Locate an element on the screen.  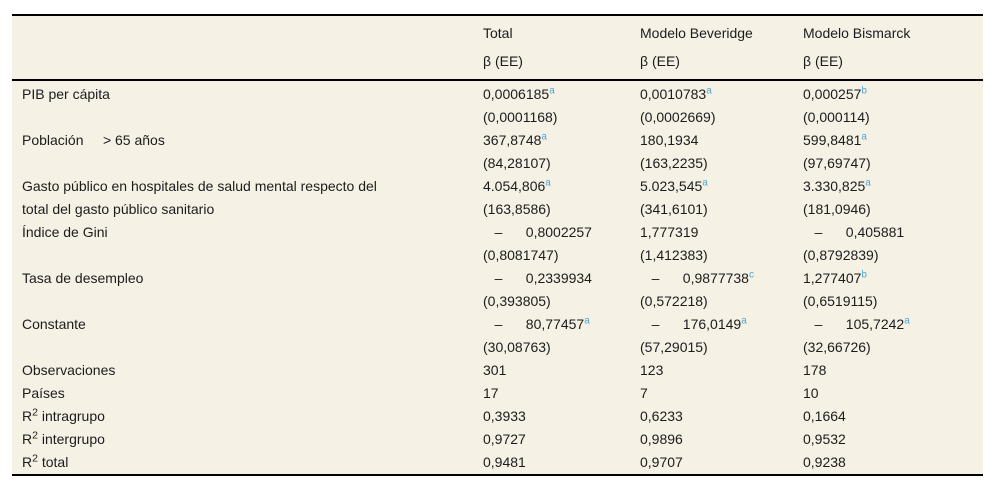
row-label-rest: intragrupo is located at coordinates (71, 416).